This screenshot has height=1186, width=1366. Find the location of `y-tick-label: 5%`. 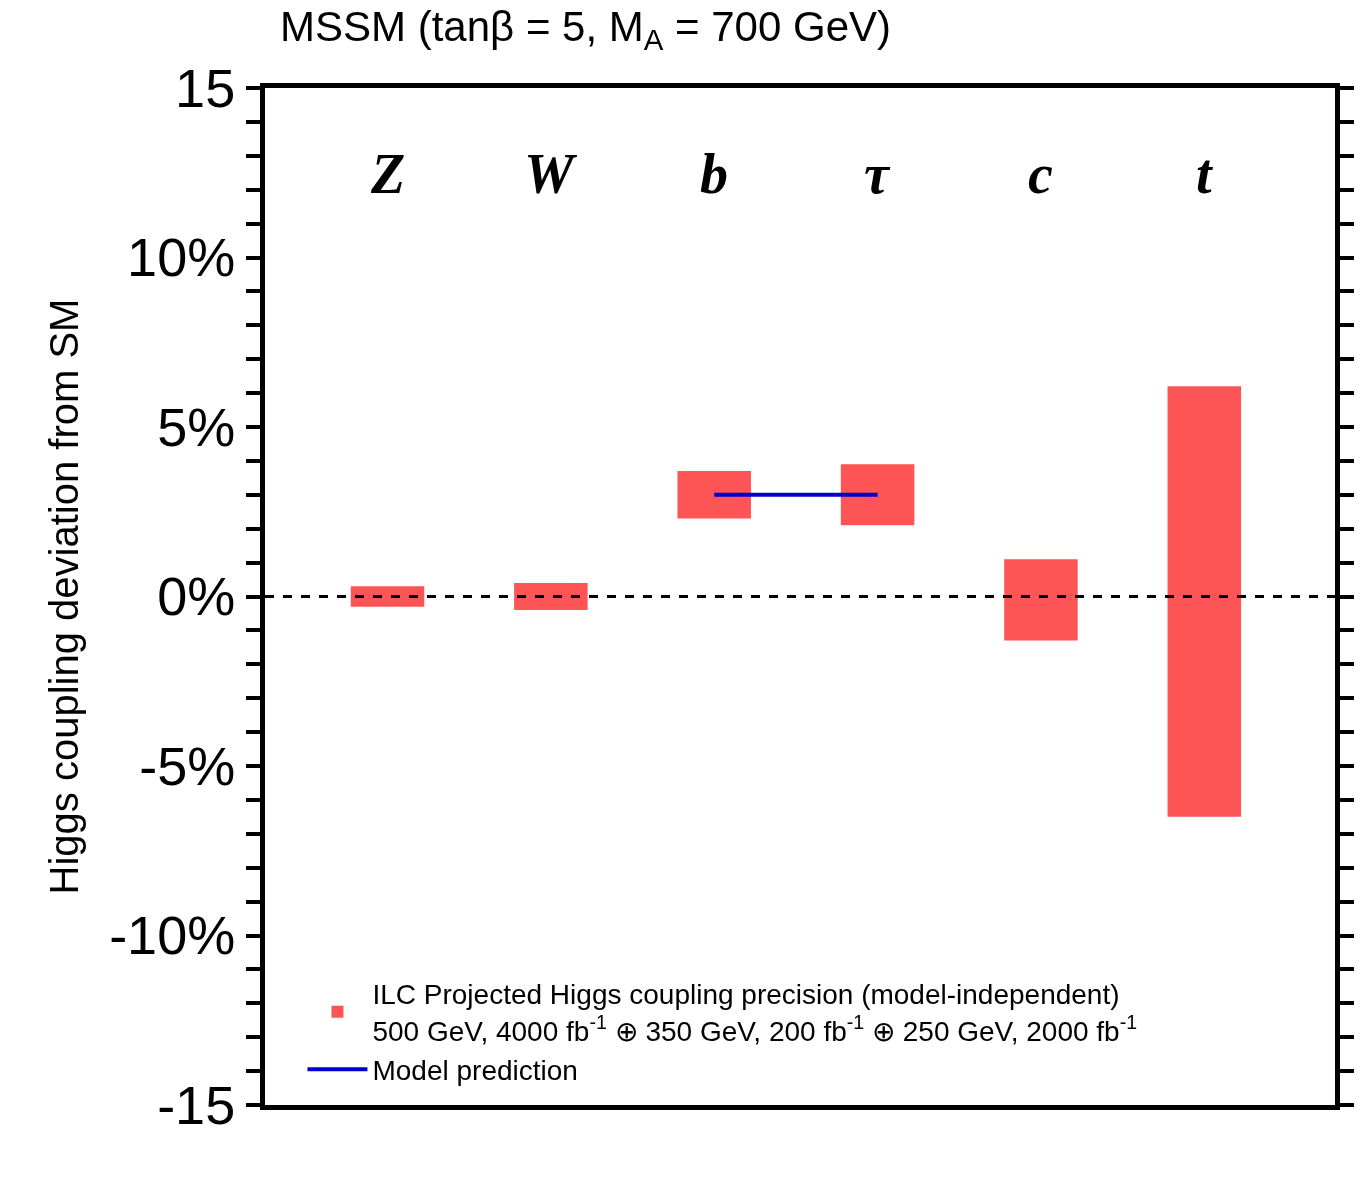

y-tick-label: 5% is located at coordinates (196, 426).